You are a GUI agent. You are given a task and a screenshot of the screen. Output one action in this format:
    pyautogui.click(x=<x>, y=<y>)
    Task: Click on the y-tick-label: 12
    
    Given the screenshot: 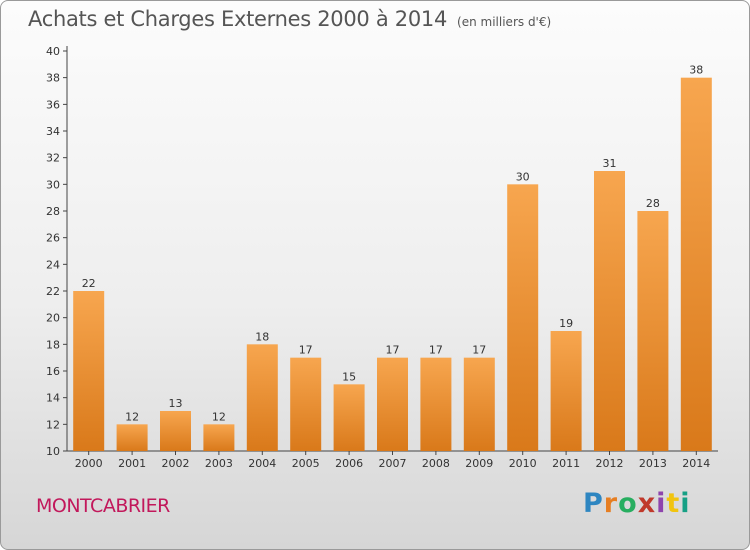 What is the action you would take?
    pyautogui.click(x=53, y=424)
    